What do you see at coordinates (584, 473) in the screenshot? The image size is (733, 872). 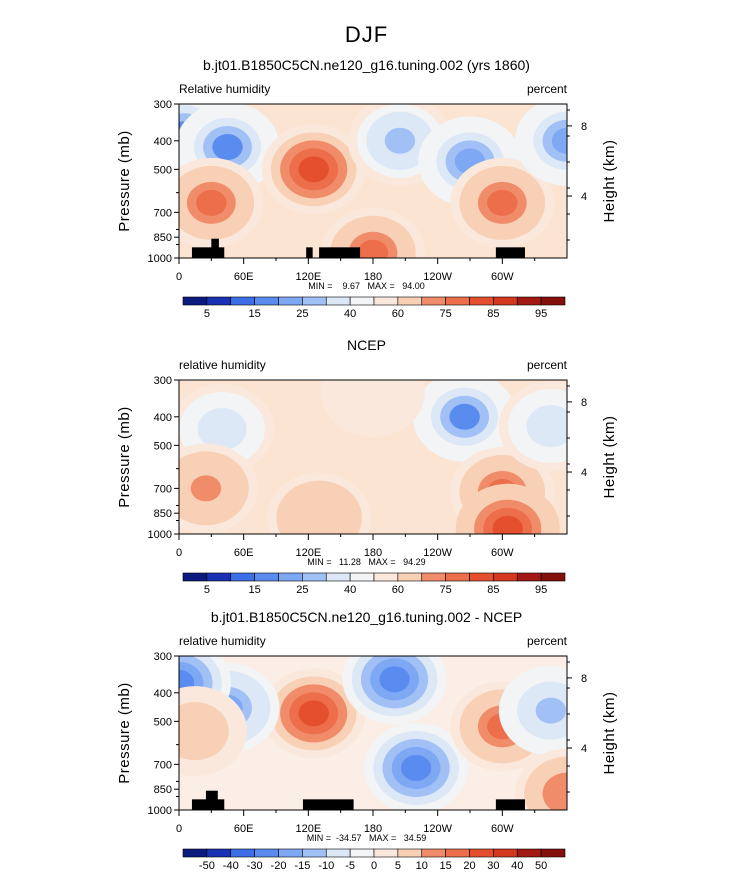 I see `height-tick-label: 4` at bounding box center [584, 473].